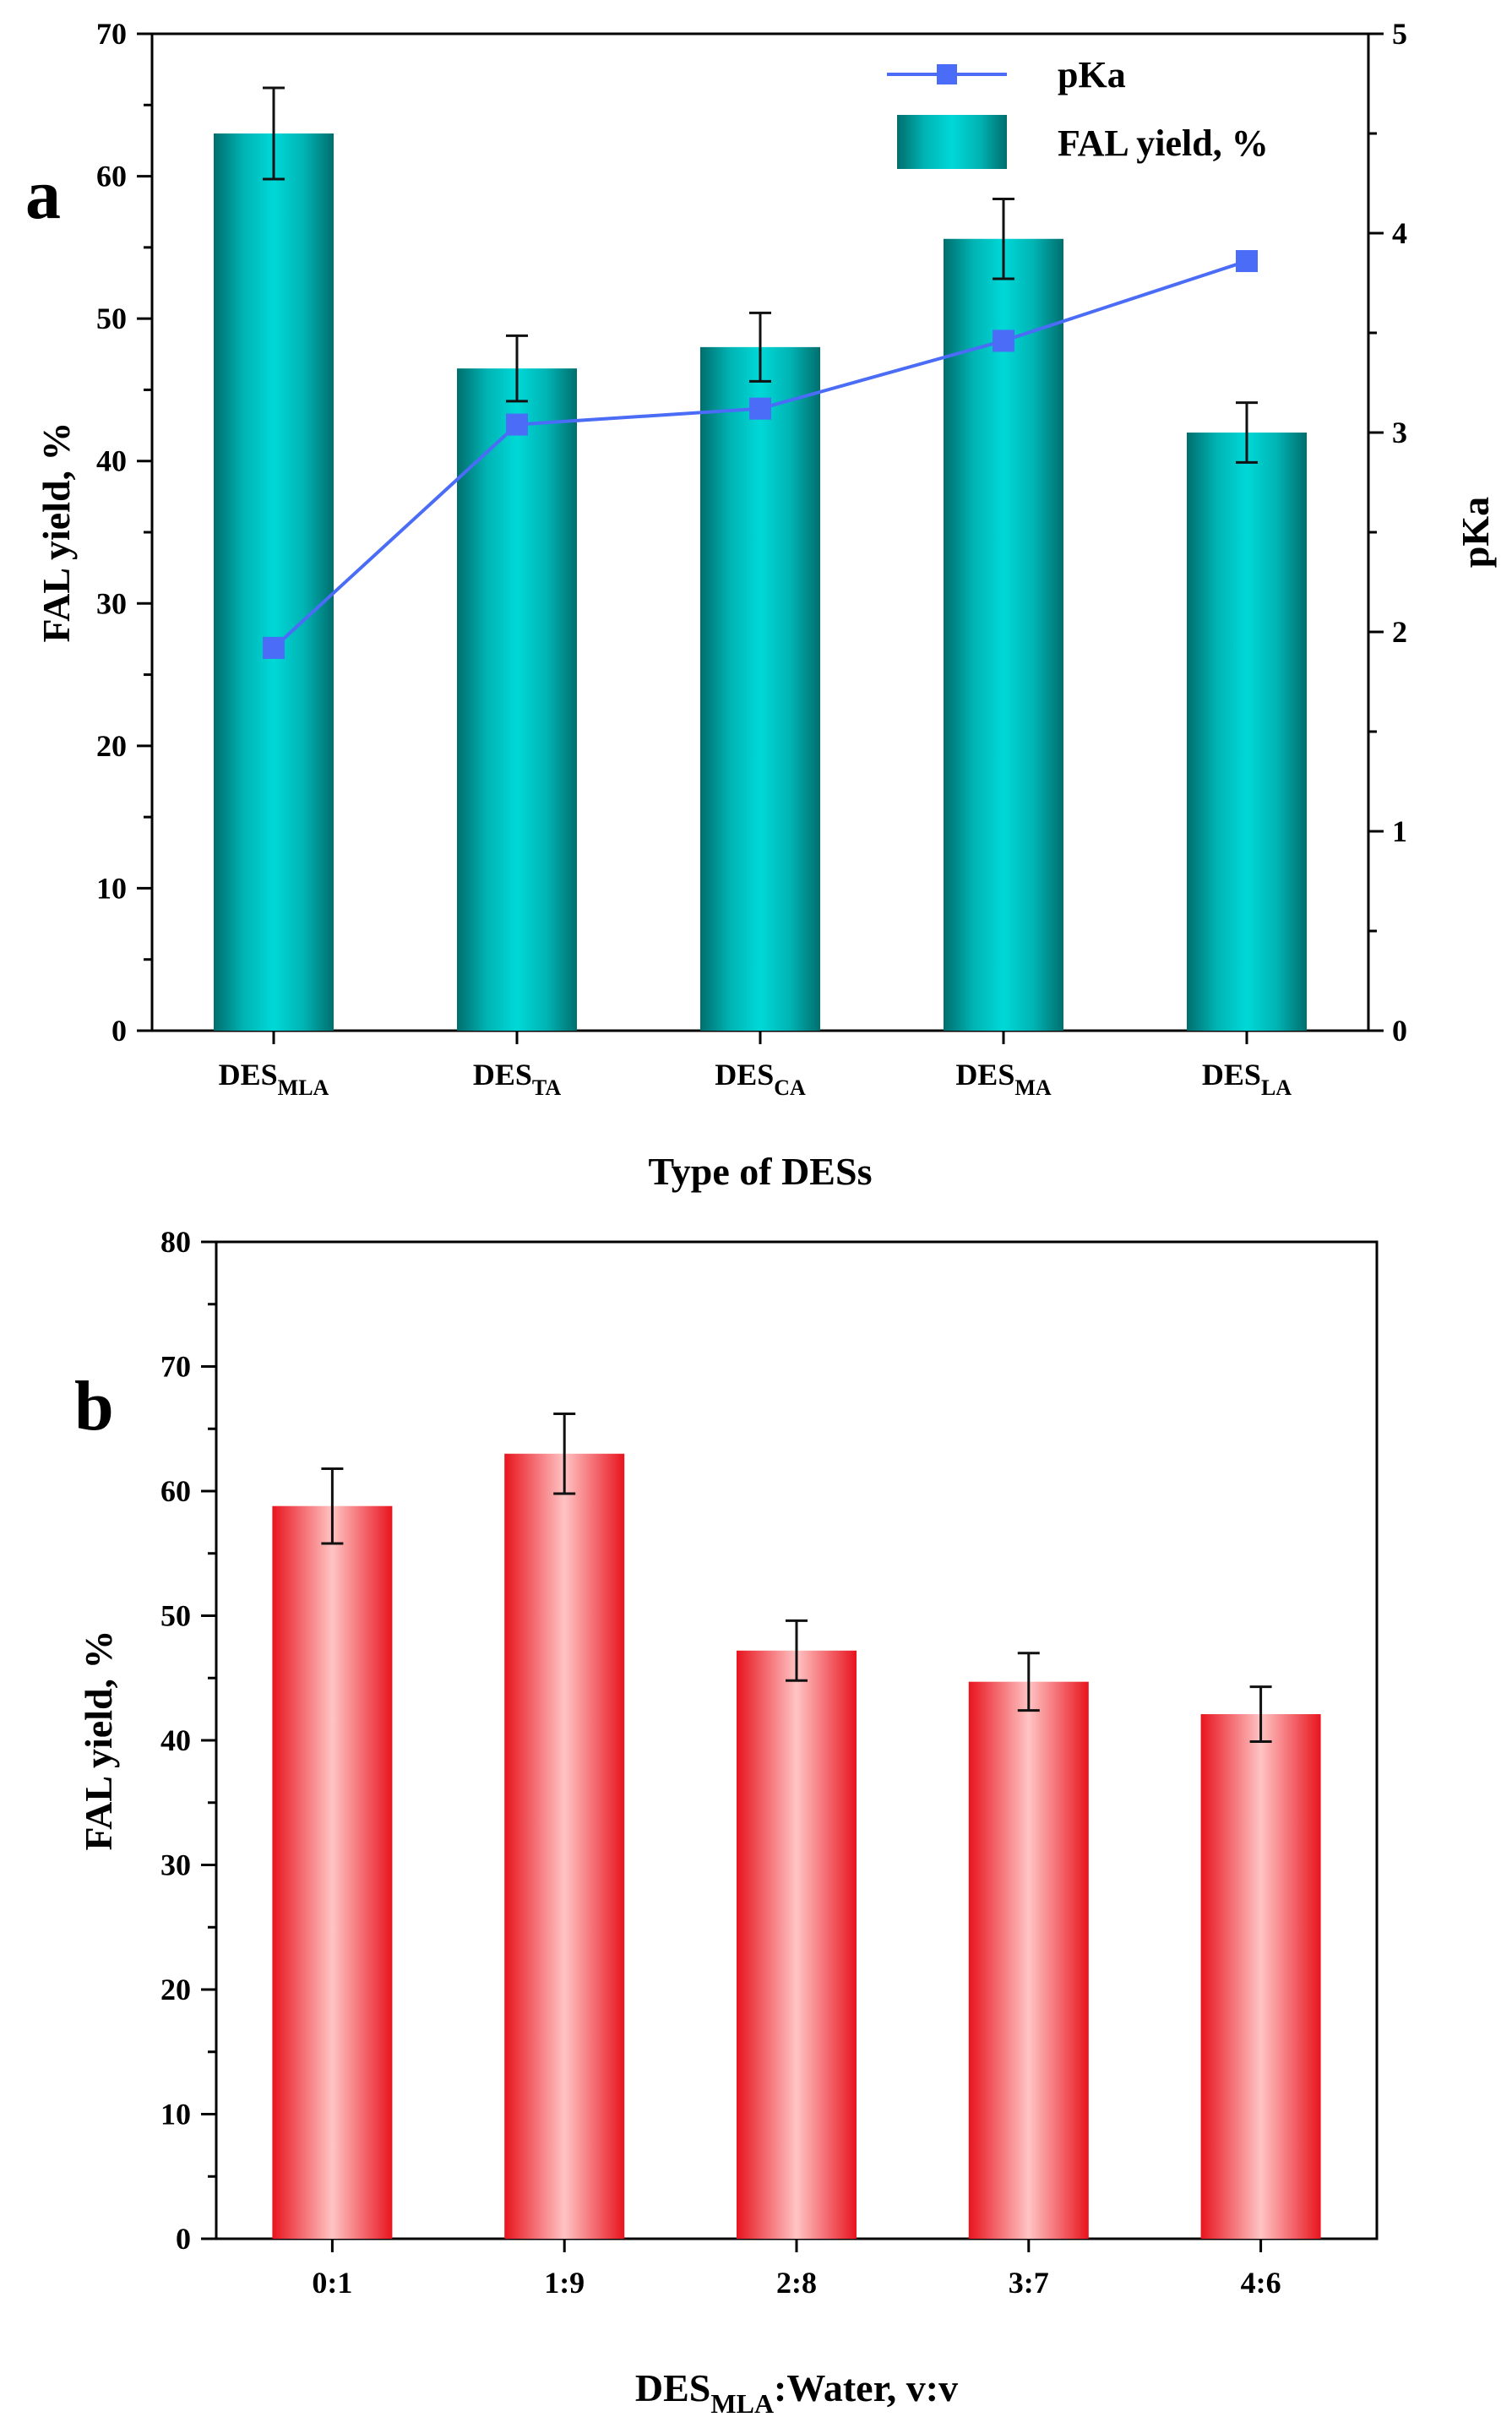 This screenshot has width=1512, height=2428. Describe the element at coordinates (1475, 532) in the screenshot. I see `y2-axis-title-a: pKa` at that location.